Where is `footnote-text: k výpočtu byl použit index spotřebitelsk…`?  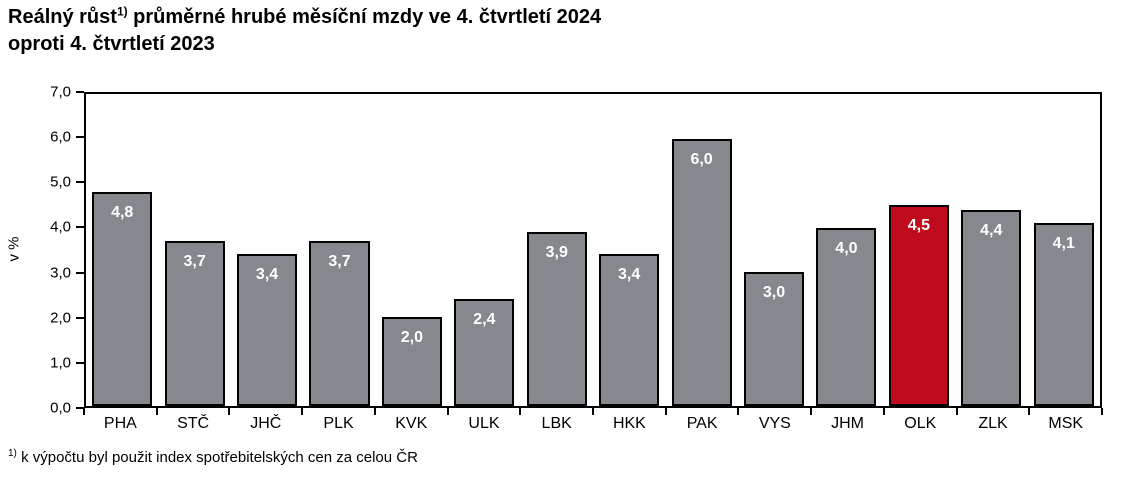 footnote-text: k výpočtu byl použit index spotřebitelsk… is located at coordinates (217, 457).